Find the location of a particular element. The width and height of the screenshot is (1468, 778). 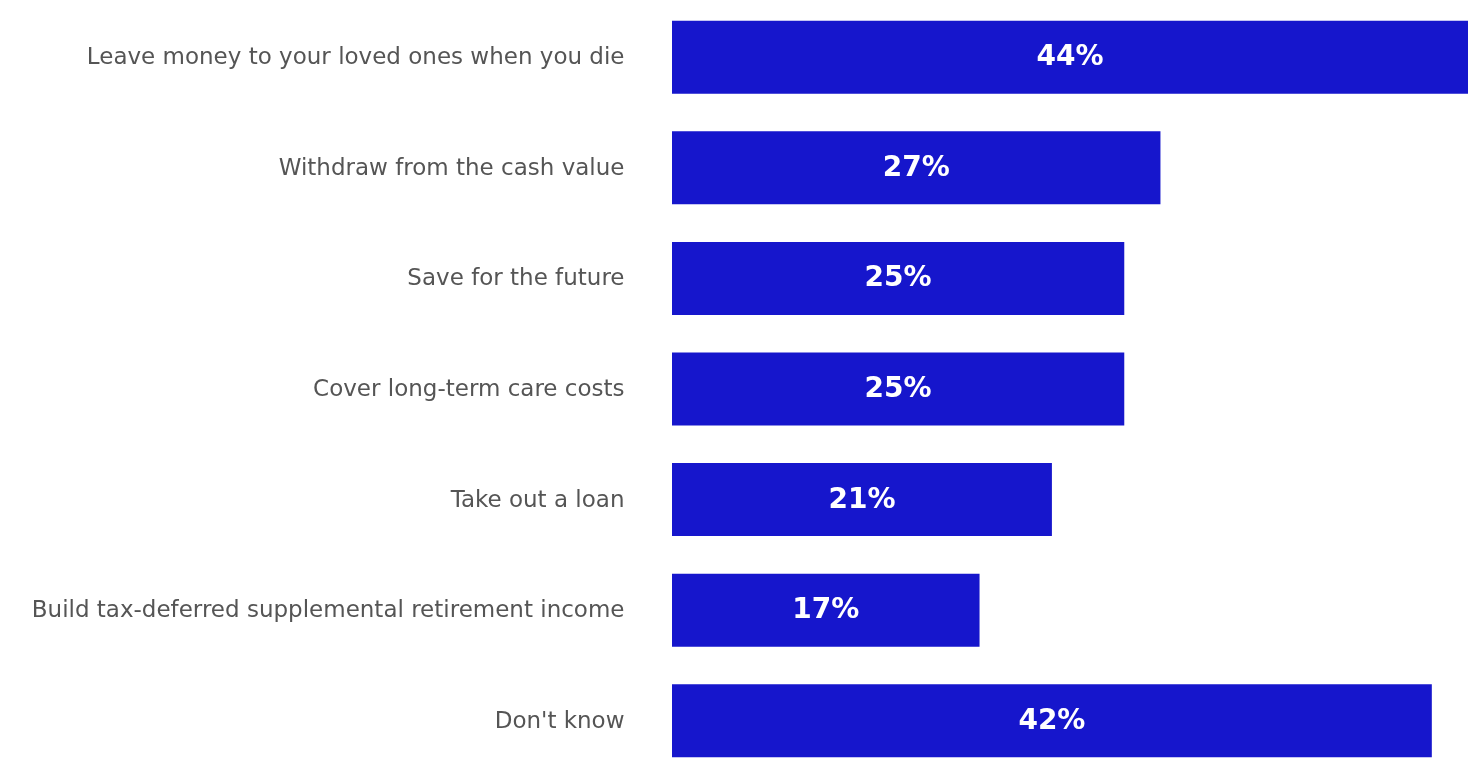

data-label: 44% is located at coordinates (1070, 56).